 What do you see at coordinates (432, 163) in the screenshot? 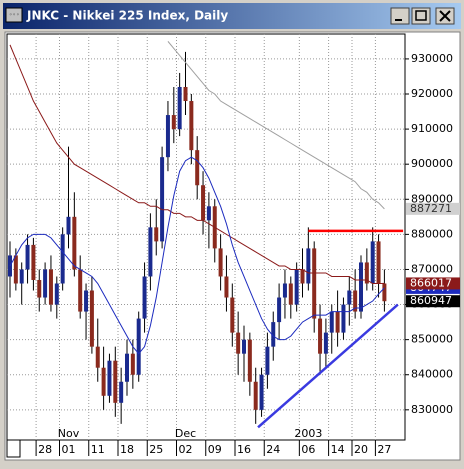
I see `y-tick-label: 900000` at bounding box center [432, 163].